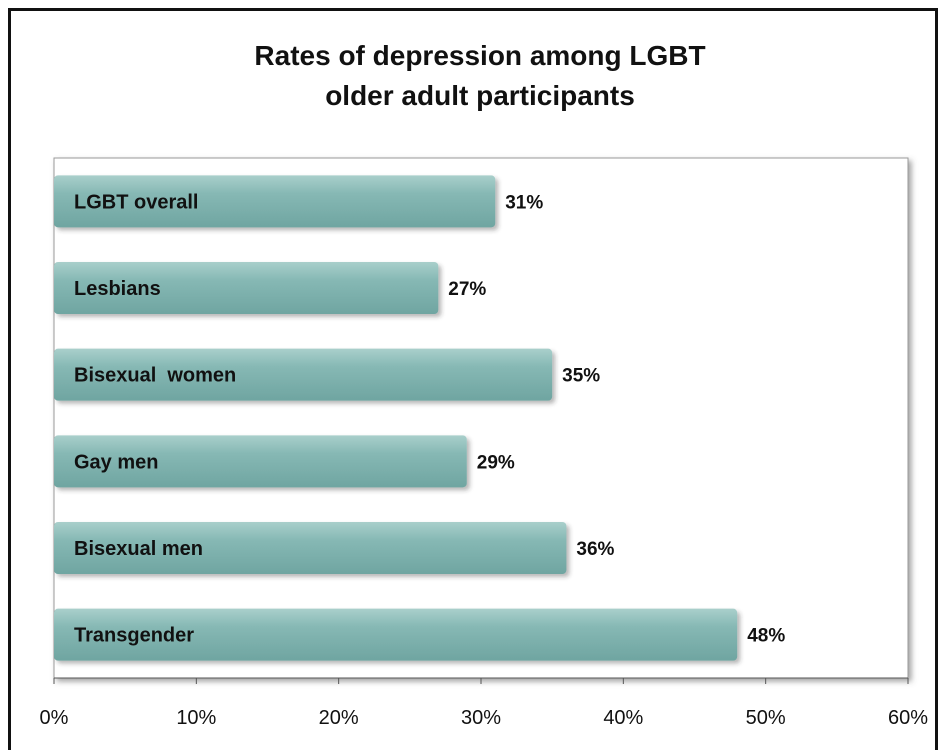 This screenshot has height=750, width=948. What do you see at coordinates (196, 718) in the screenshot?
I see `x-axis-tick-label: 10%` at bounding box center [196, 718].